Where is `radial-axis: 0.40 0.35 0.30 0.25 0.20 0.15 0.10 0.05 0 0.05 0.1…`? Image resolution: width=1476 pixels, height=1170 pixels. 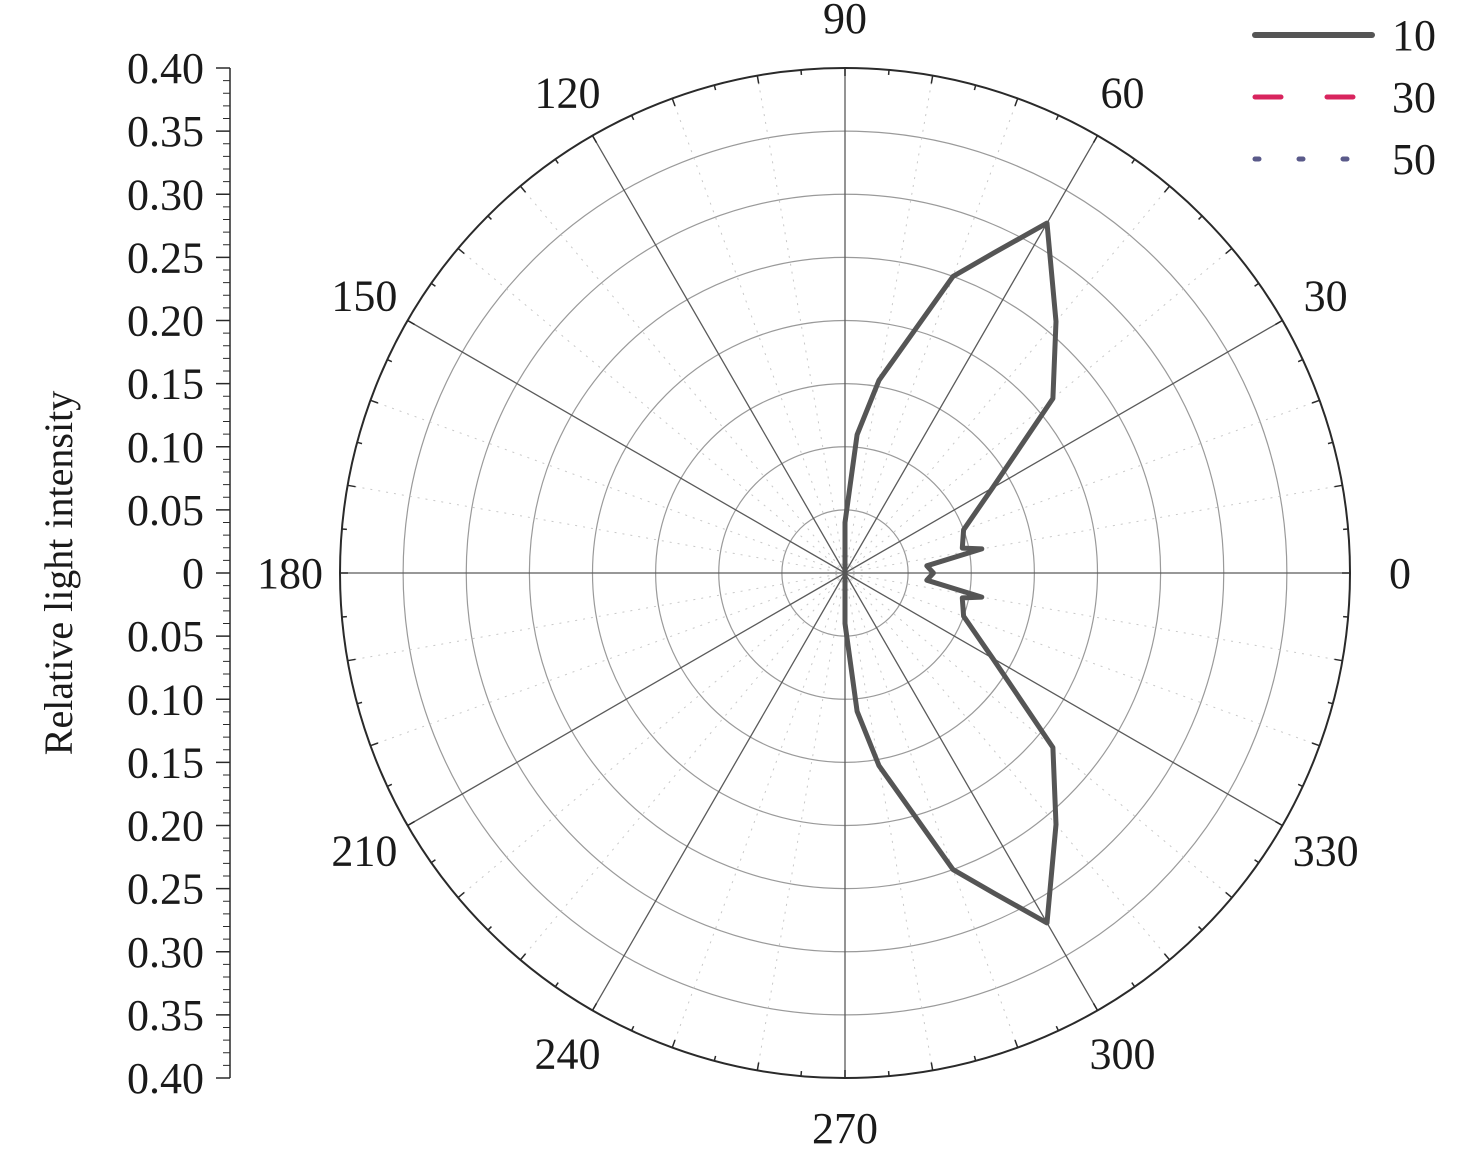
radial-axis: 0.40 0.35 0.30 0.25 0.20 0.15 0.10 0.05 0 0.05 0.1… is located at coordinates (179, 573).